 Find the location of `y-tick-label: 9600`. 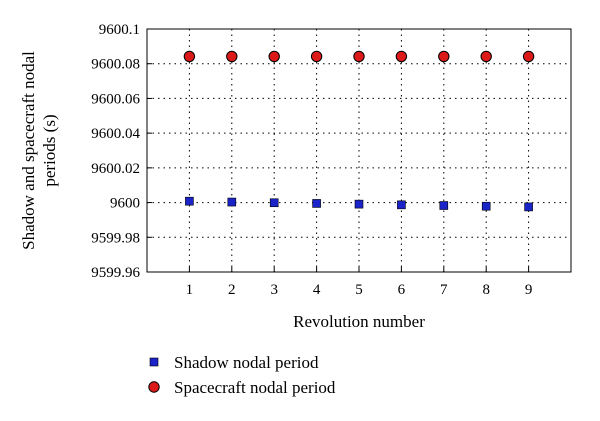

y-tick-label: 9600 is located at coordinates (125, 204).